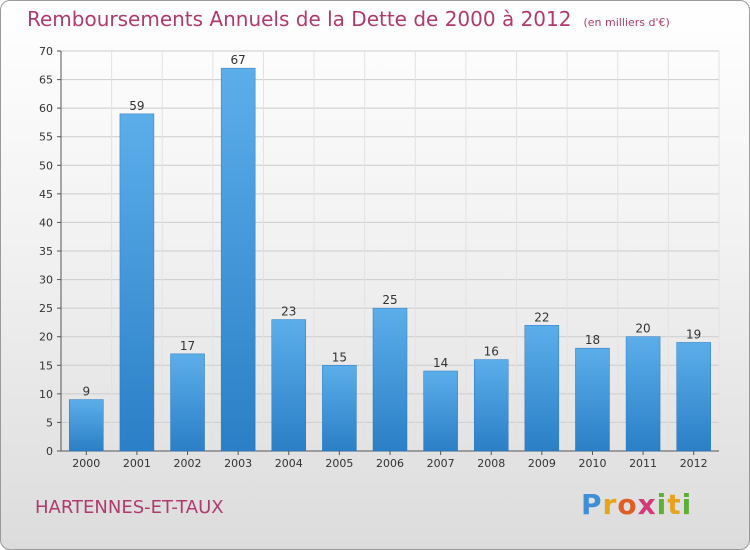 The height and width of the screenshot is (550, 750). Describe the element at coordinates (592, 340) in the screenshot. I see `value-label-2010: 18` at that location.